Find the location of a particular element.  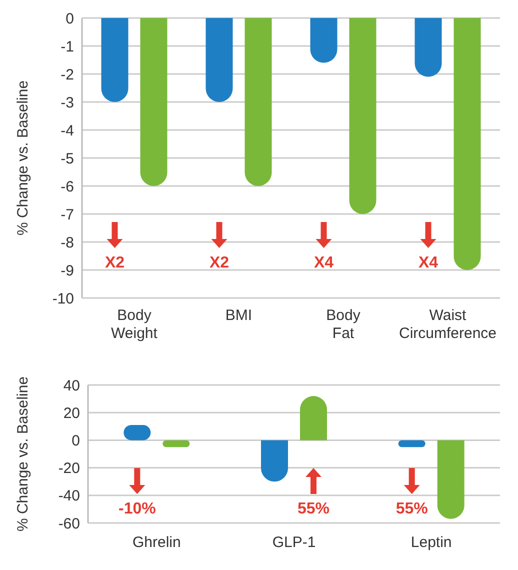

y-tick-label: -10 is located at coordinates (63, 299).